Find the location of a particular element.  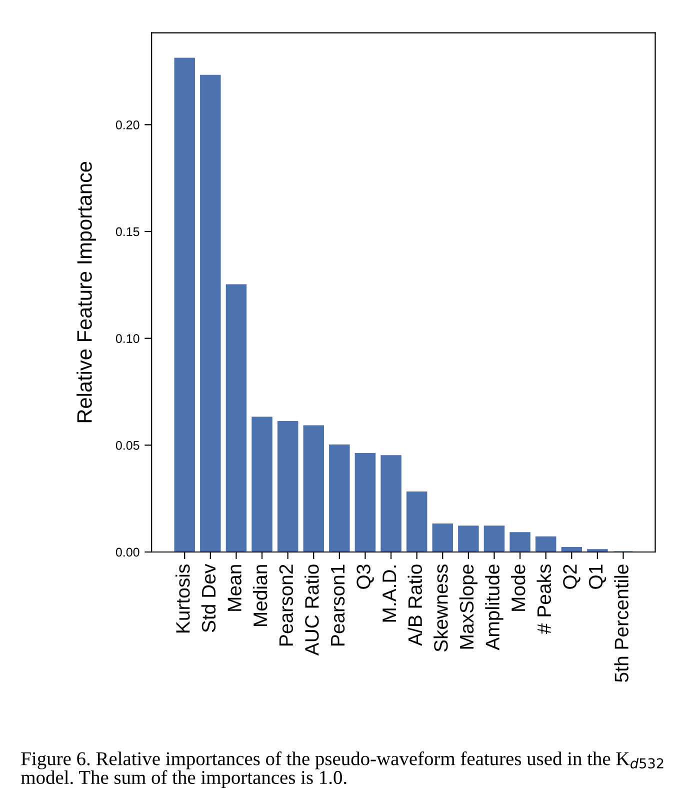

x-tick-label: Pearson1 is located at coordinates (338, 605).